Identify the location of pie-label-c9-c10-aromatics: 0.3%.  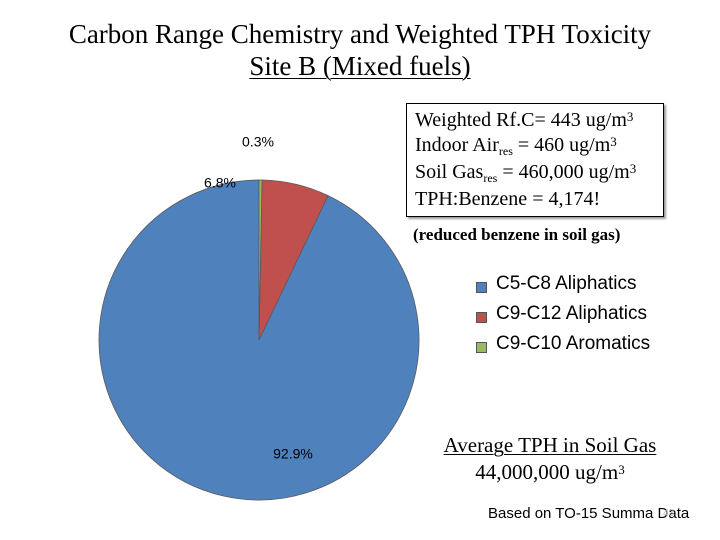
(258, 142).